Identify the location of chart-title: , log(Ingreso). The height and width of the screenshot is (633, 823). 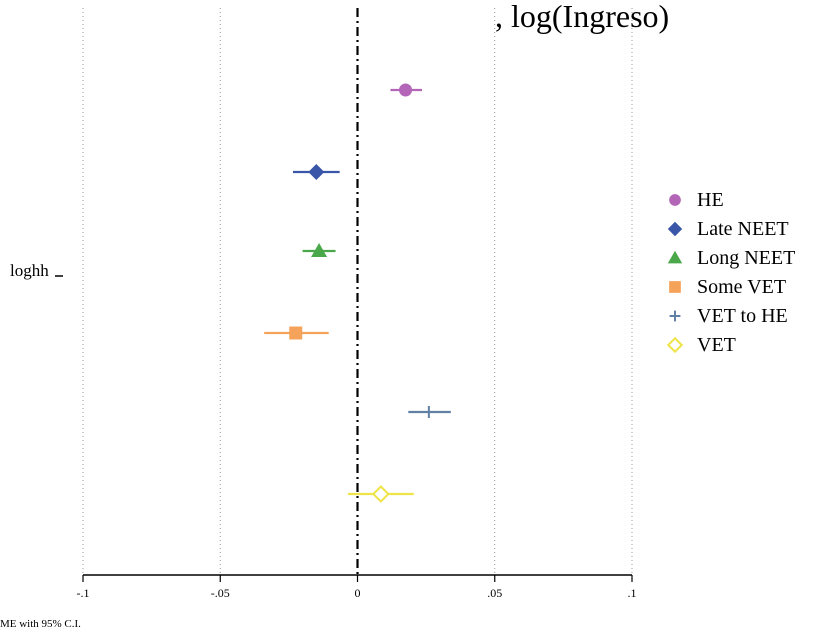
(582, 17).